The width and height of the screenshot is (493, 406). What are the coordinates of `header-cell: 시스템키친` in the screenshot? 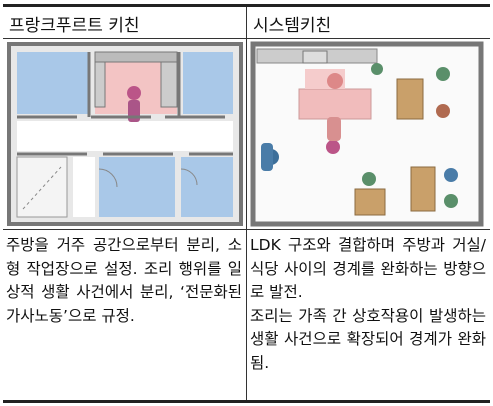 It's located at (368, 22).